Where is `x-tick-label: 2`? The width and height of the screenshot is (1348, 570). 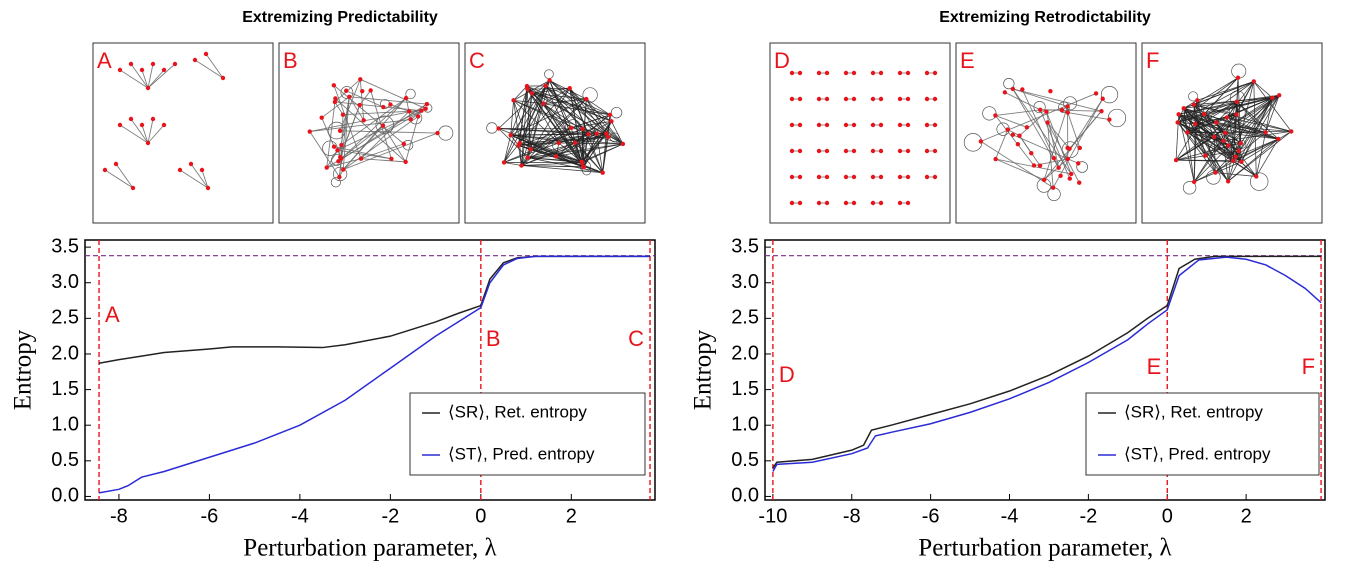 x-tick-label: 2 is located at coordinates (571, 516).